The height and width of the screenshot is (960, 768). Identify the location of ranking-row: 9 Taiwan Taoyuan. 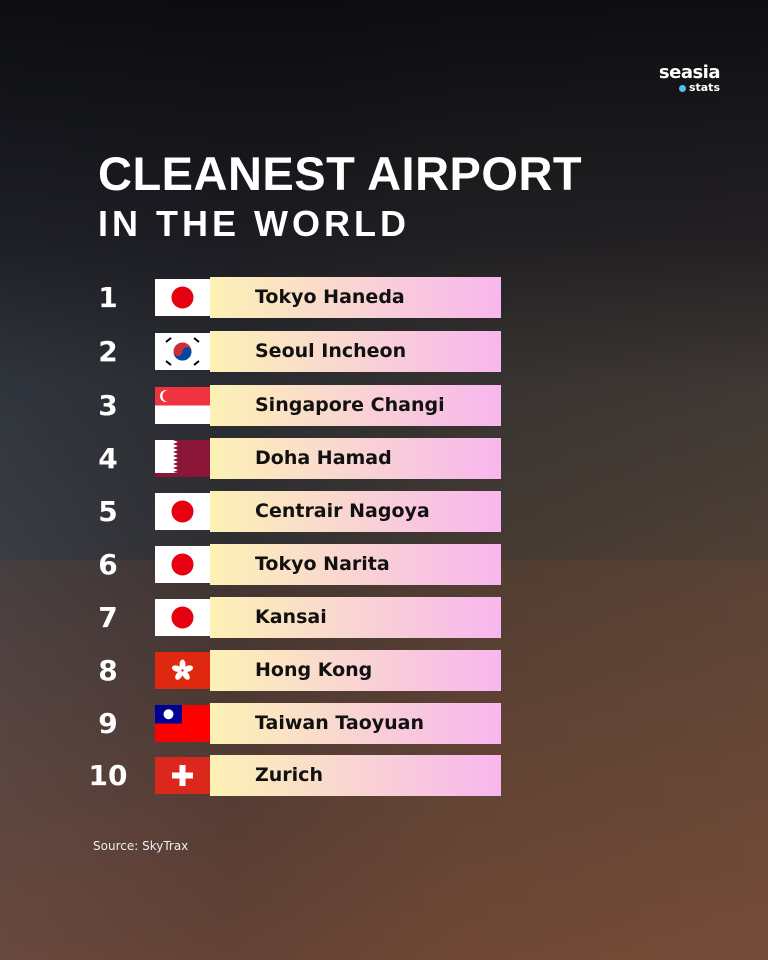
(384, 724).